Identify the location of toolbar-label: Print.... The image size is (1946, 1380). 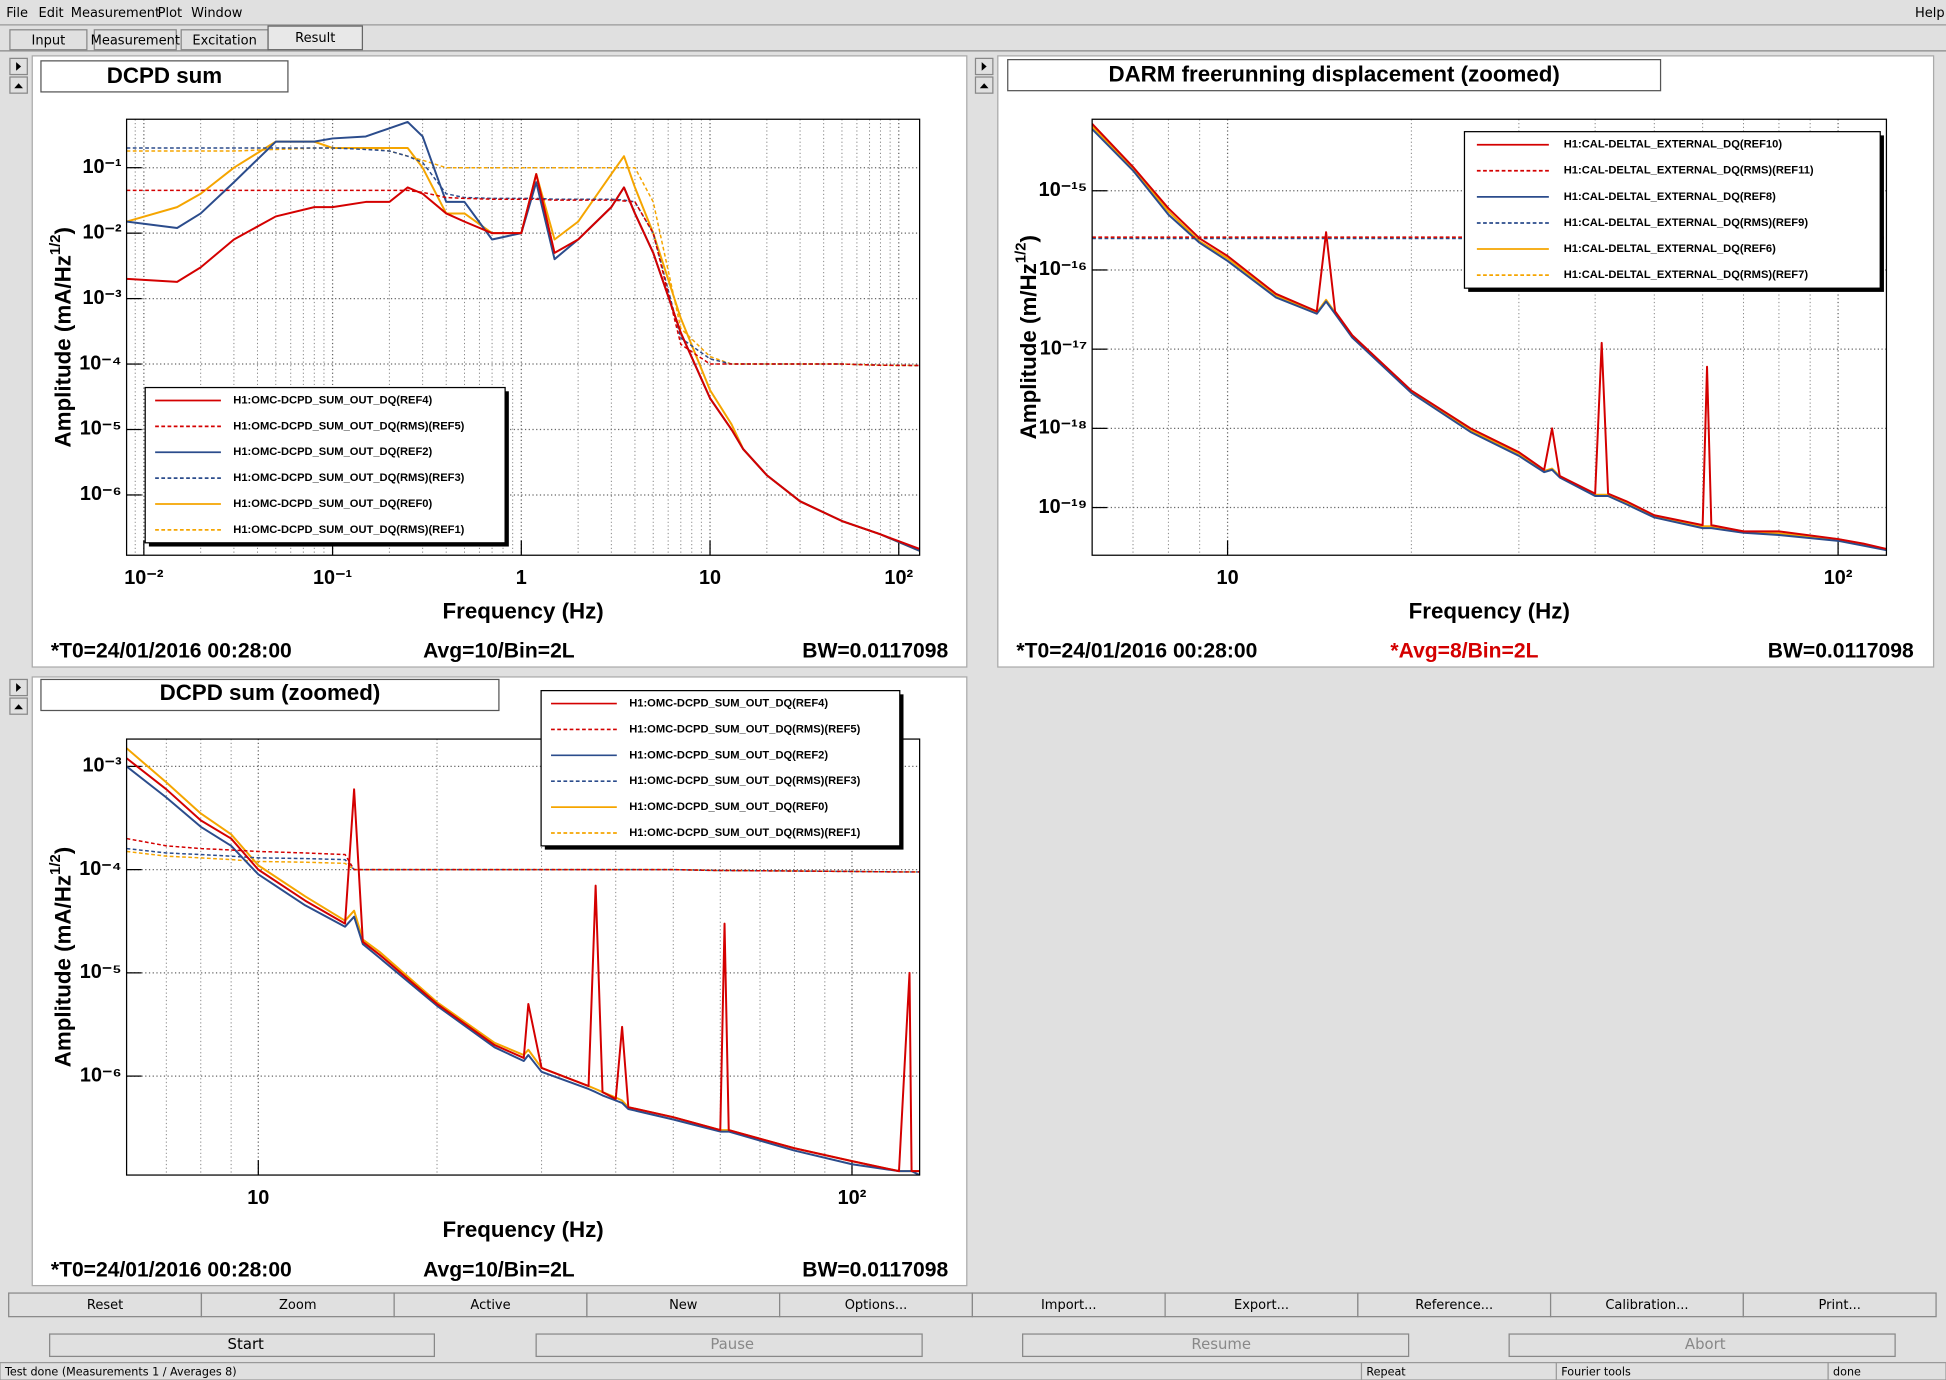
(1840, 1305).